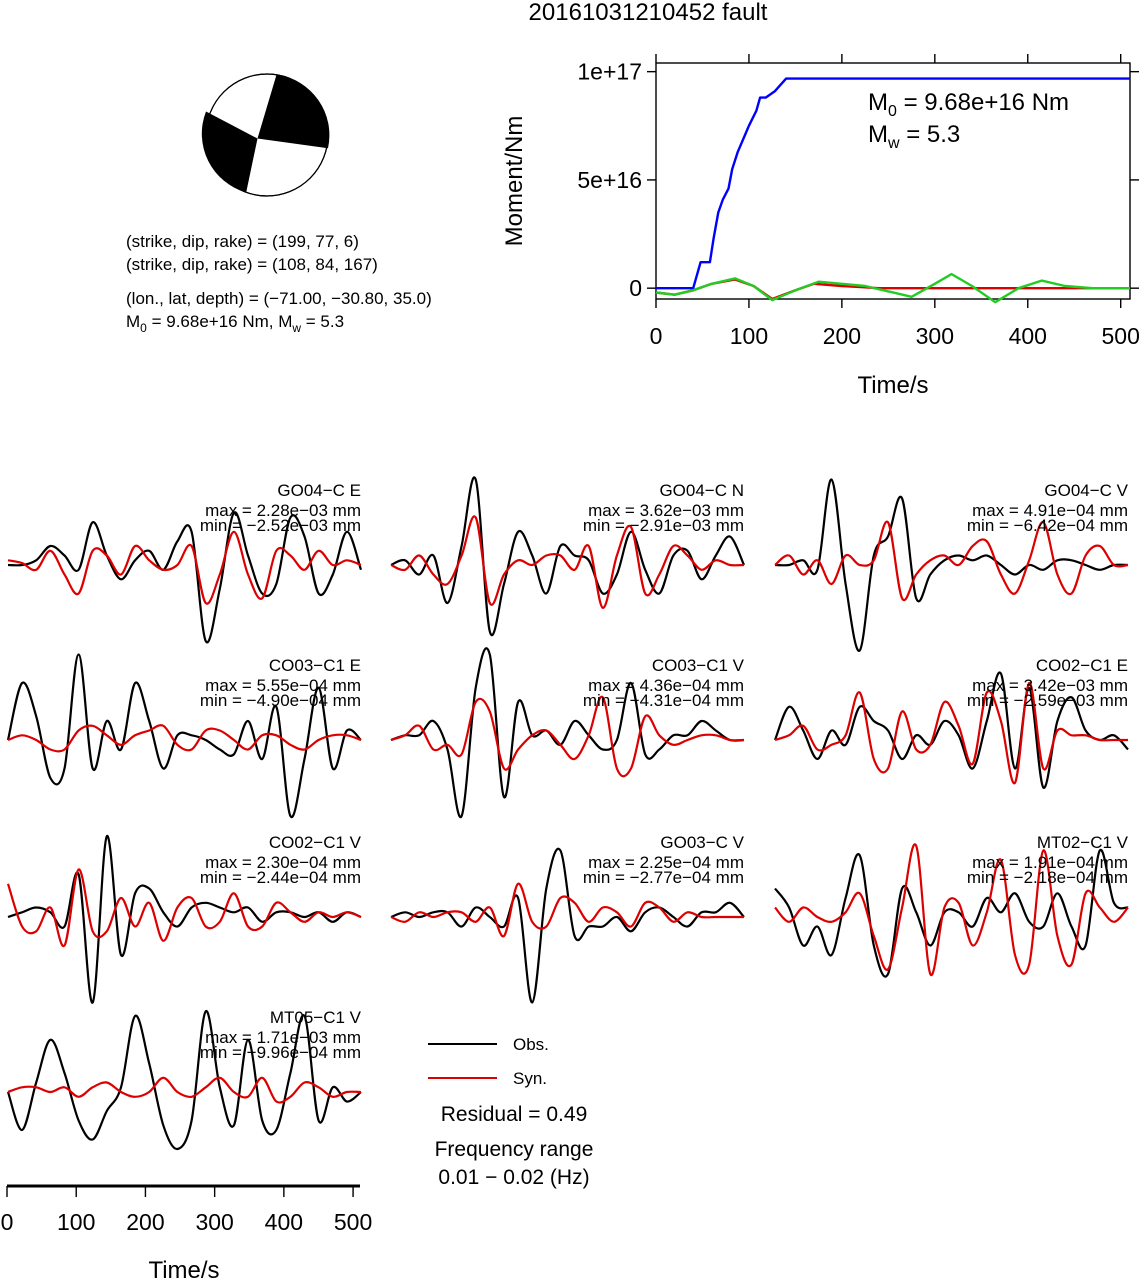 The image size is (1143, 1281). Describe the element at coordinates (914, 136) in the screenshot. I see `panel-mw-label: Mw = 5.3` at that location.